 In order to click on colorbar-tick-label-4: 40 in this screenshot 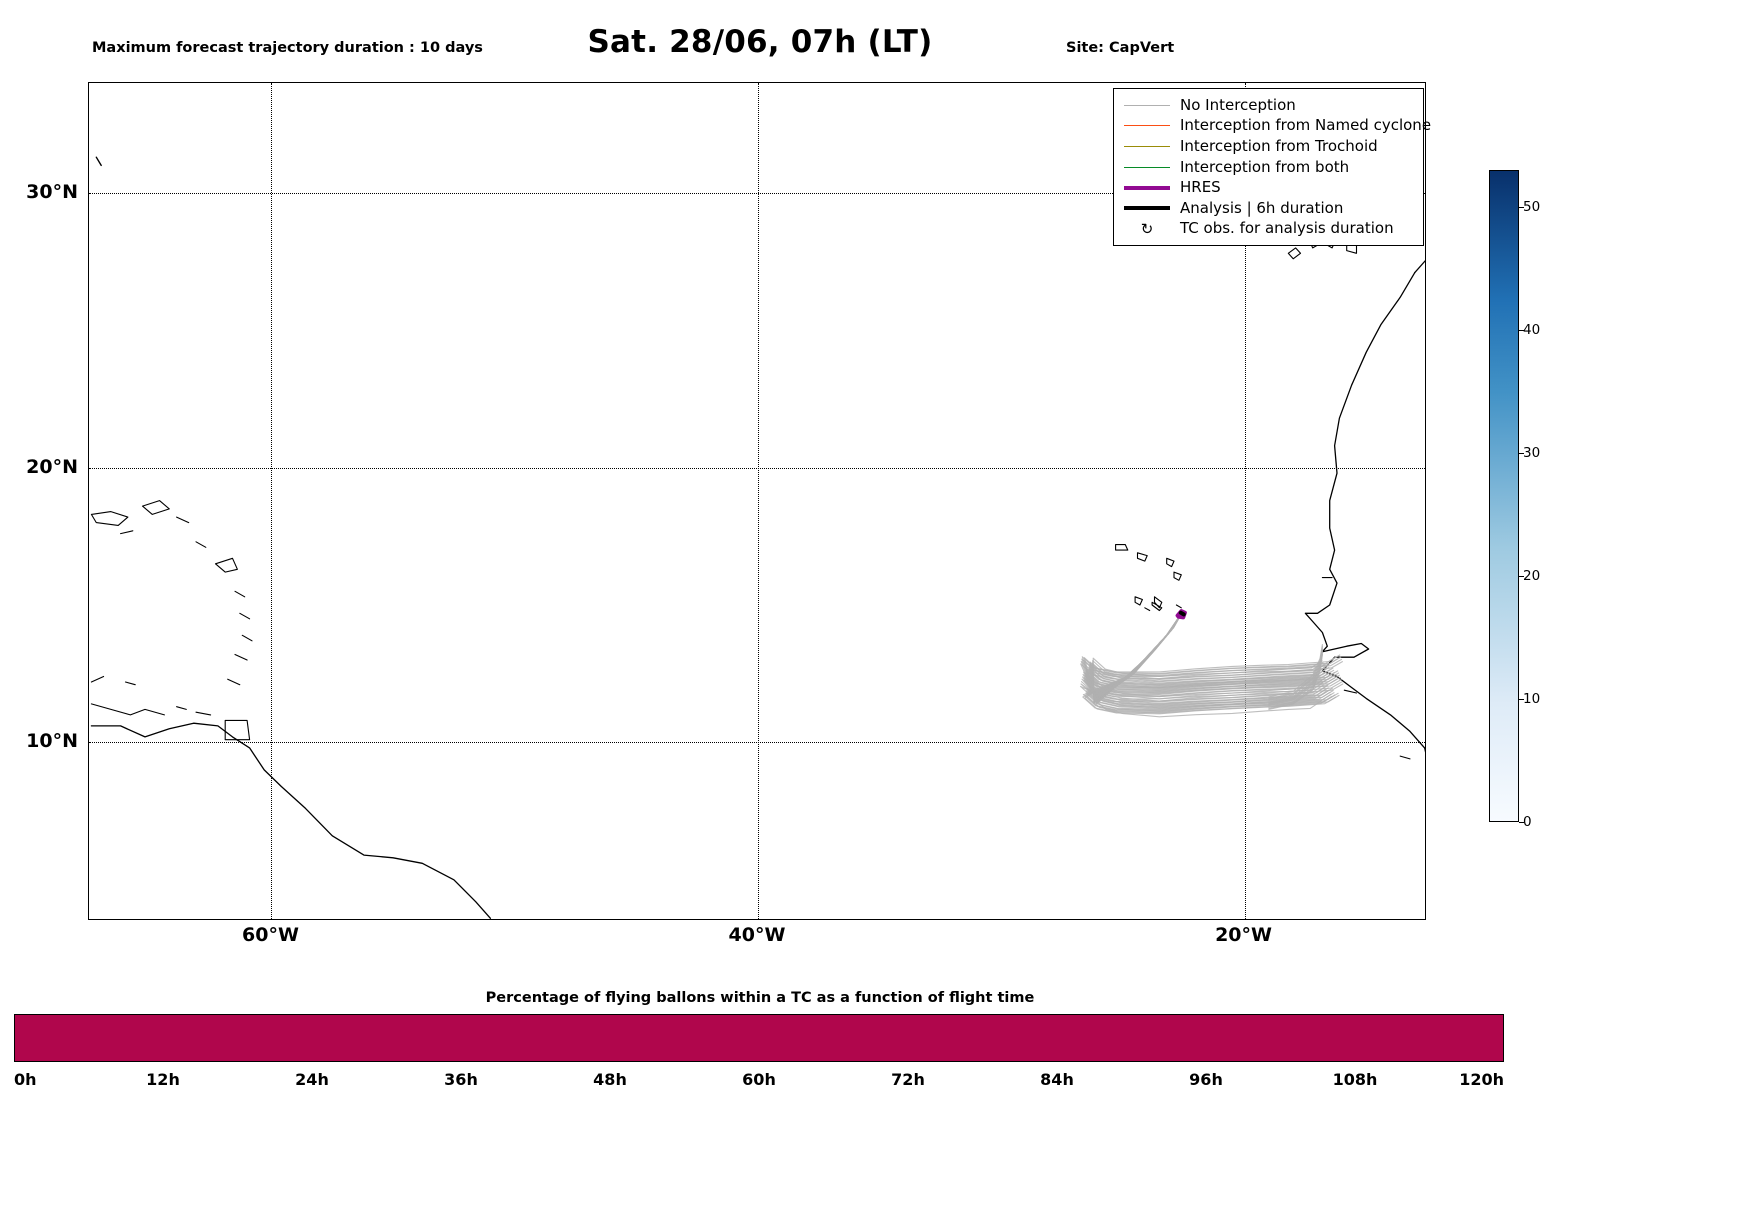, I will do `click(1532, 329)`.